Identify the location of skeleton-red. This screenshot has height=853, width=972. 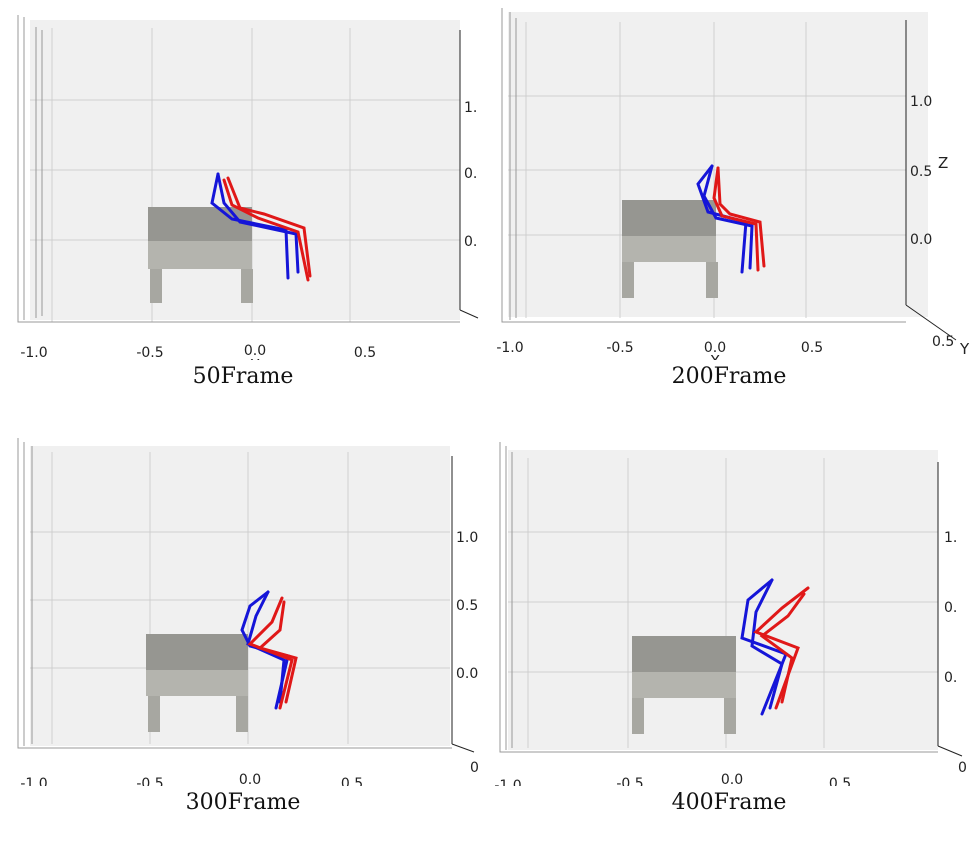
(266, 230).